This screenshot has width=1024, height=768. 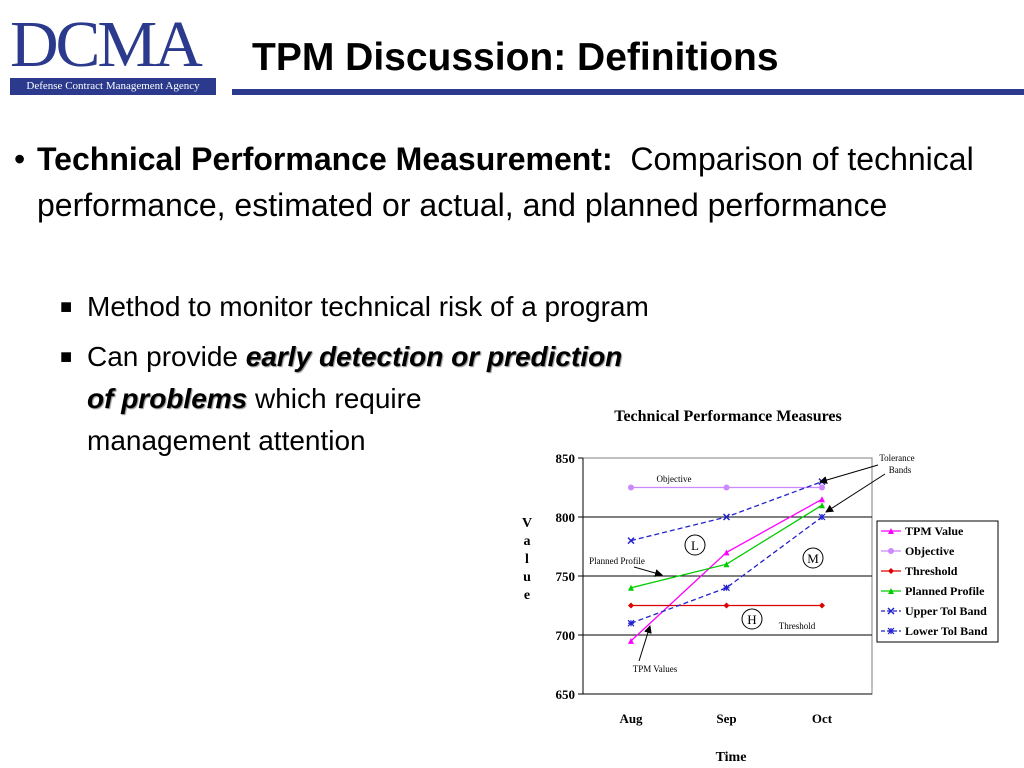 What do you see at coordinates (891, 531) in the screenshot?
I see `legend-marker-tpm-value` at bounding box center [891, 531].